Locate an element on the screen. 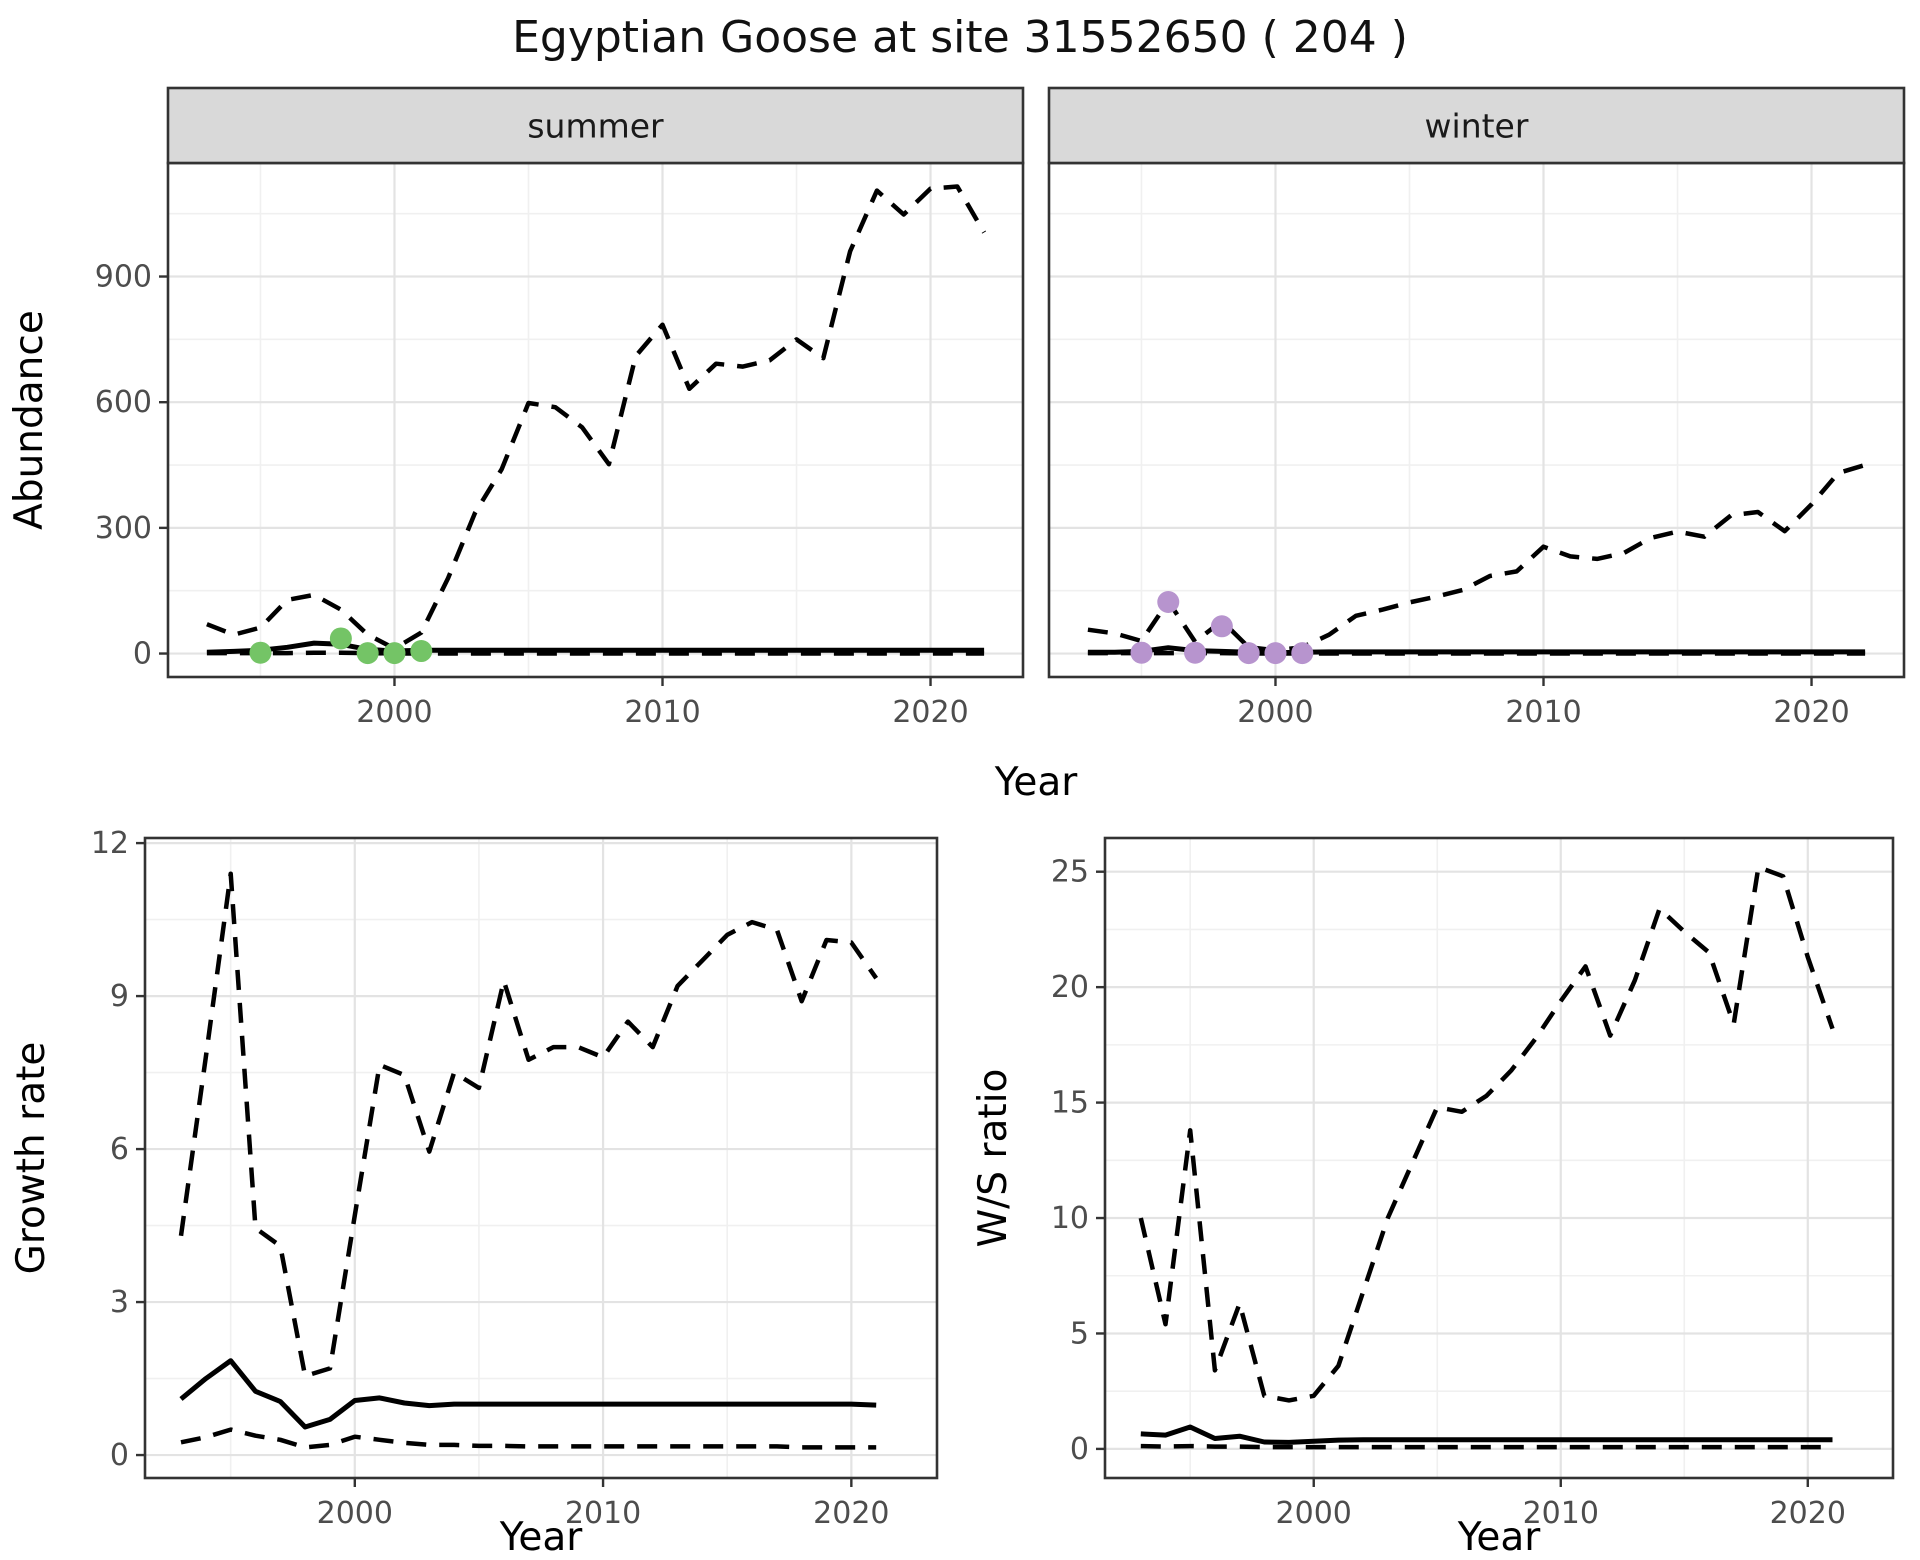 The height and width of the screenshot is (1560, 1920). y-tick-label: 20 is located at coordinates (1070, 987).